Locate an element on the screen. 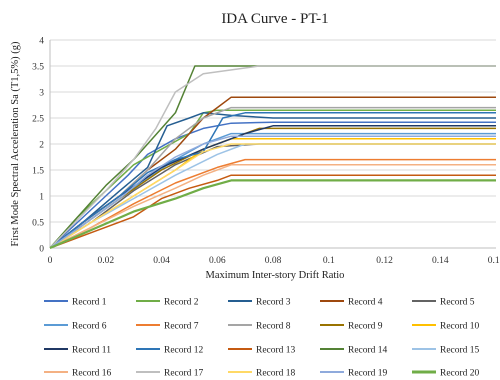 The image size is (500, 380). legend-label: Record 1 is located at coordinates (89, 303).